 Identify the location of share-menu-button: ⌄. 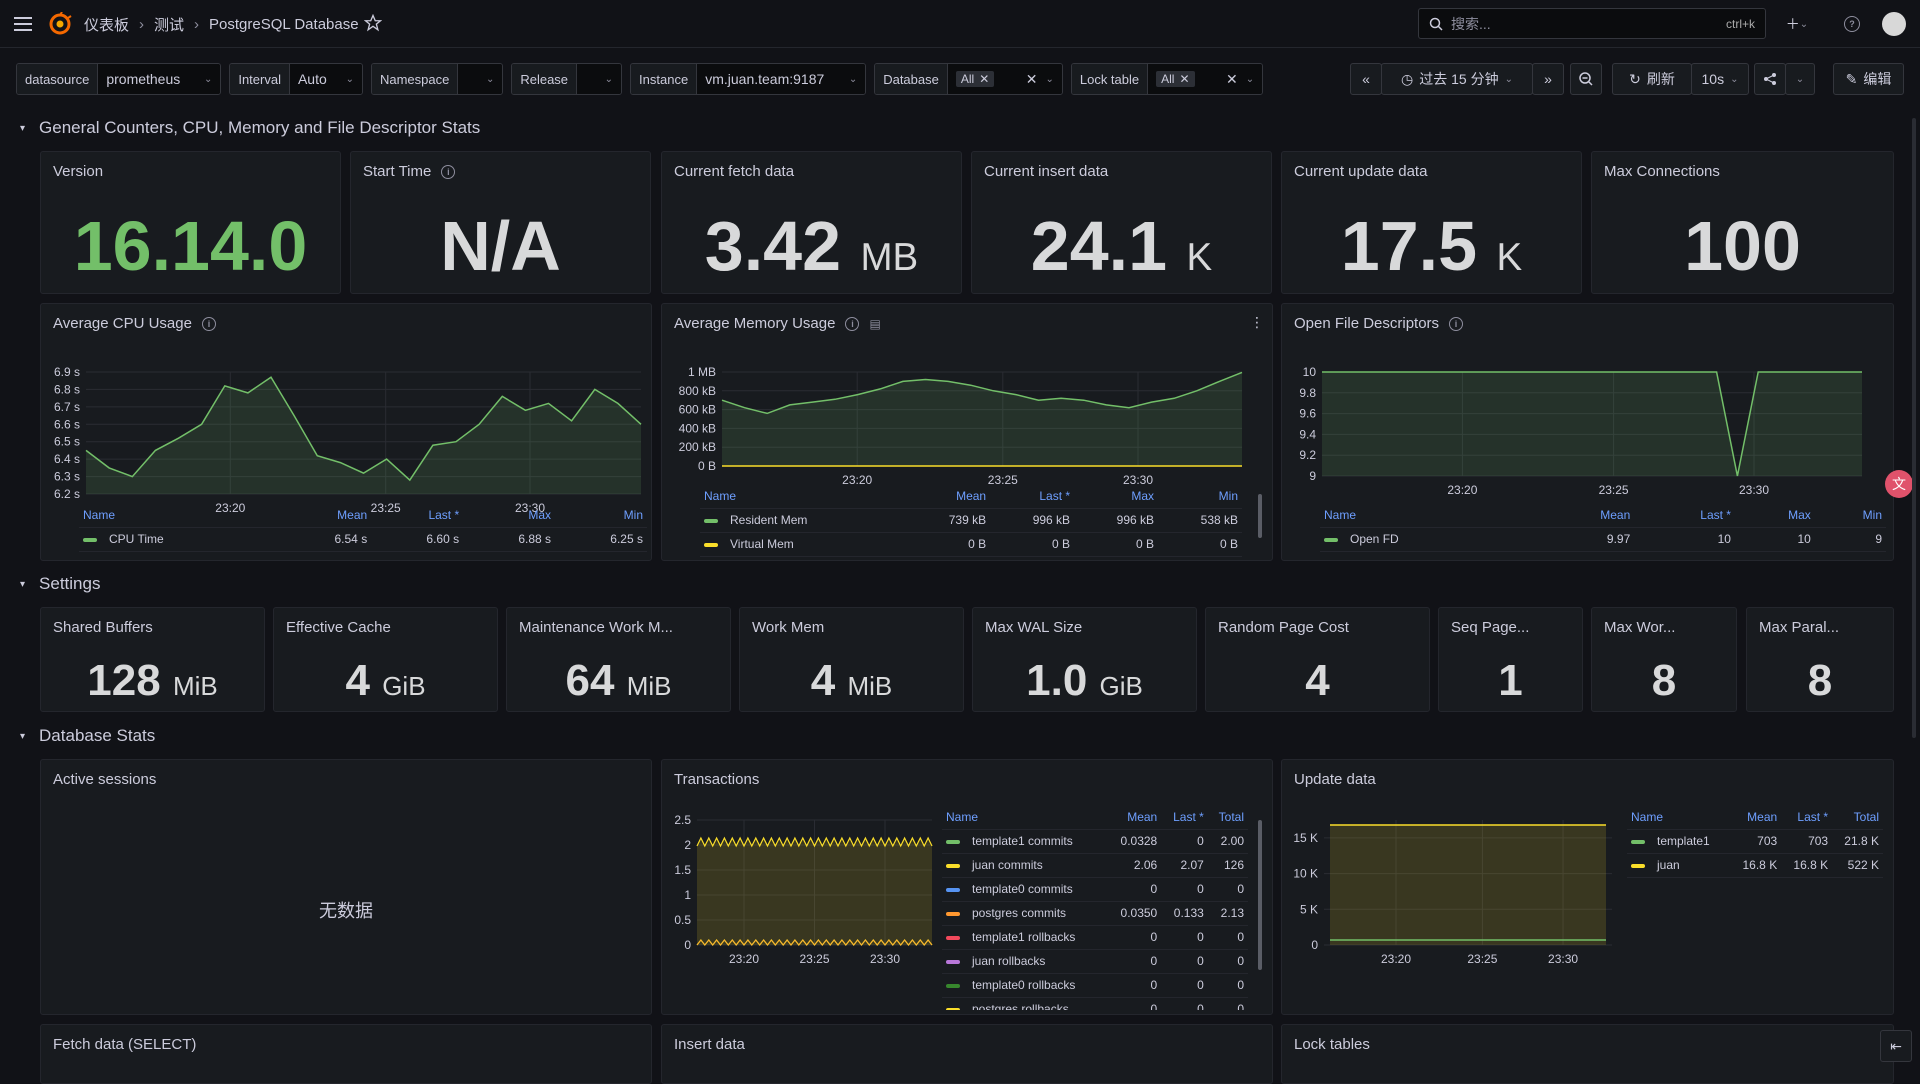
(1800, 79).